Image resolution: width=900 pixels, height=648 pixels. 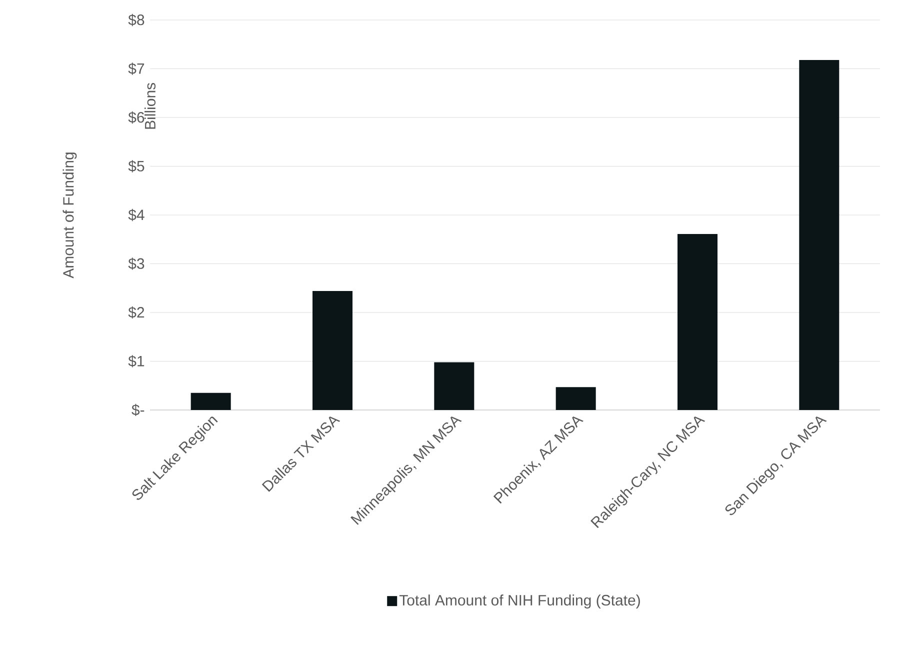 I want to click on y-tick-label: $2, so click(x=136, y=312).